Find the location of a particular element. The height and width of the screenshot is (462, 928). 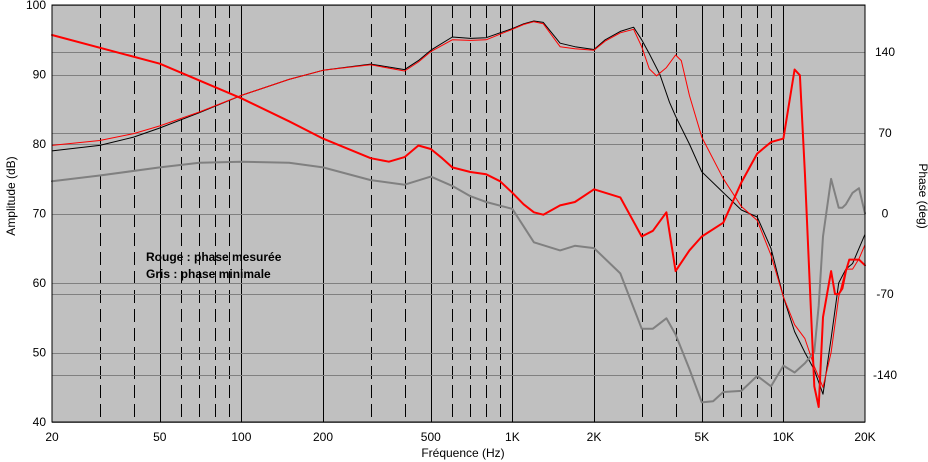

x-tick-label: 1K is located at coordinates (512, 437).